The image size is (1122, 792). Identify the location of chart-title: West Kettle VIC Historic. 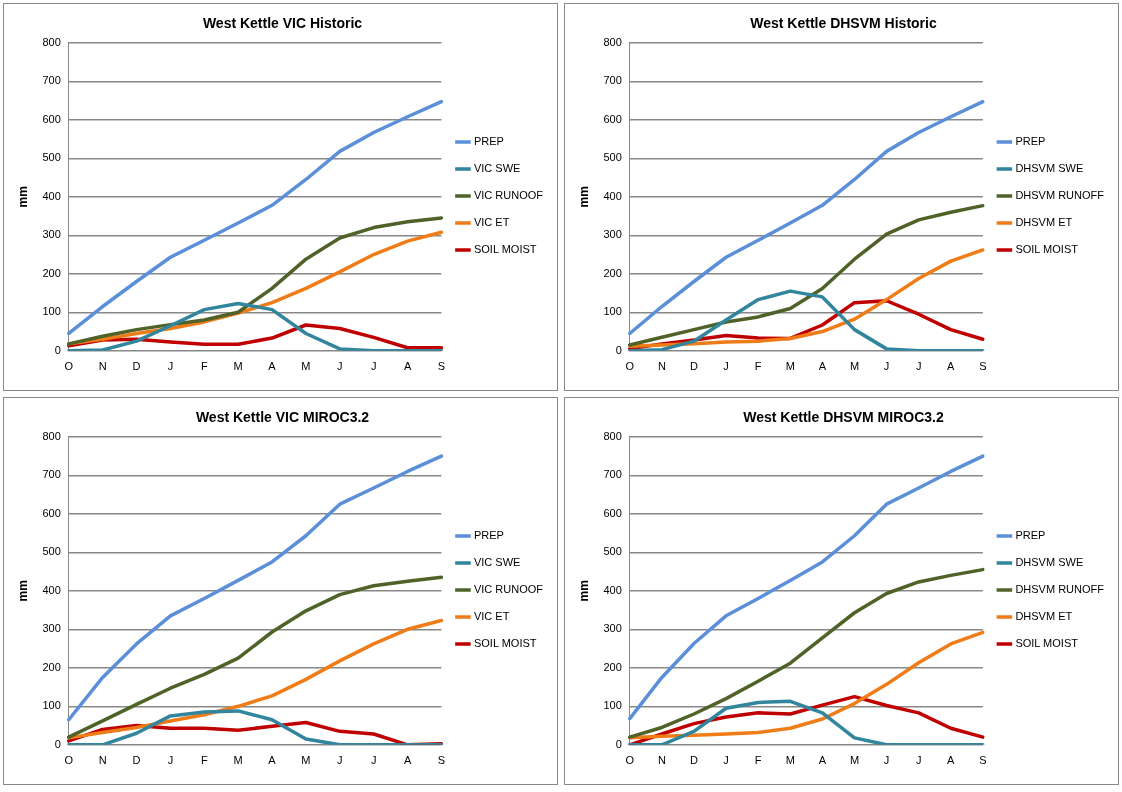
(282, 23).